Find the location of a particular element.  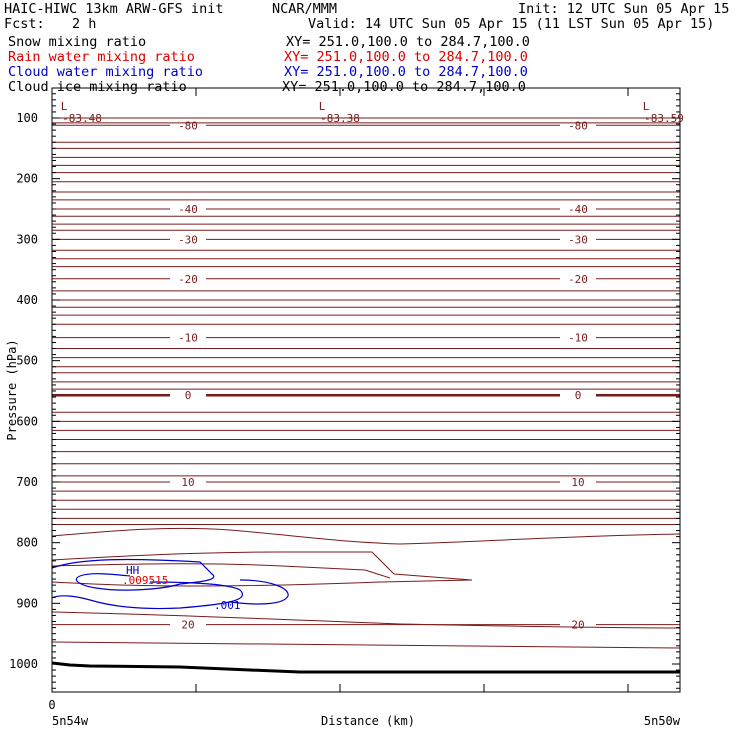

x-end-label: 5n50w is located at coordinates (662, 721).